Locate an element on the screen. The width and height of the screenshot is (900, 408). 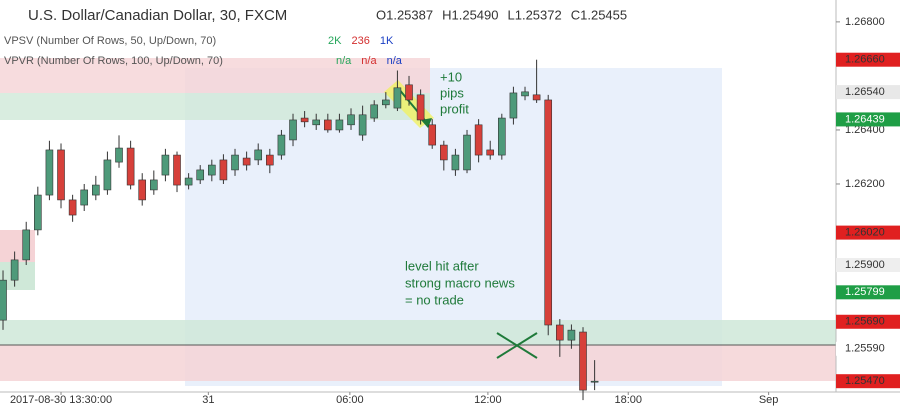
arrow-head is located at coordinates (426, 123).